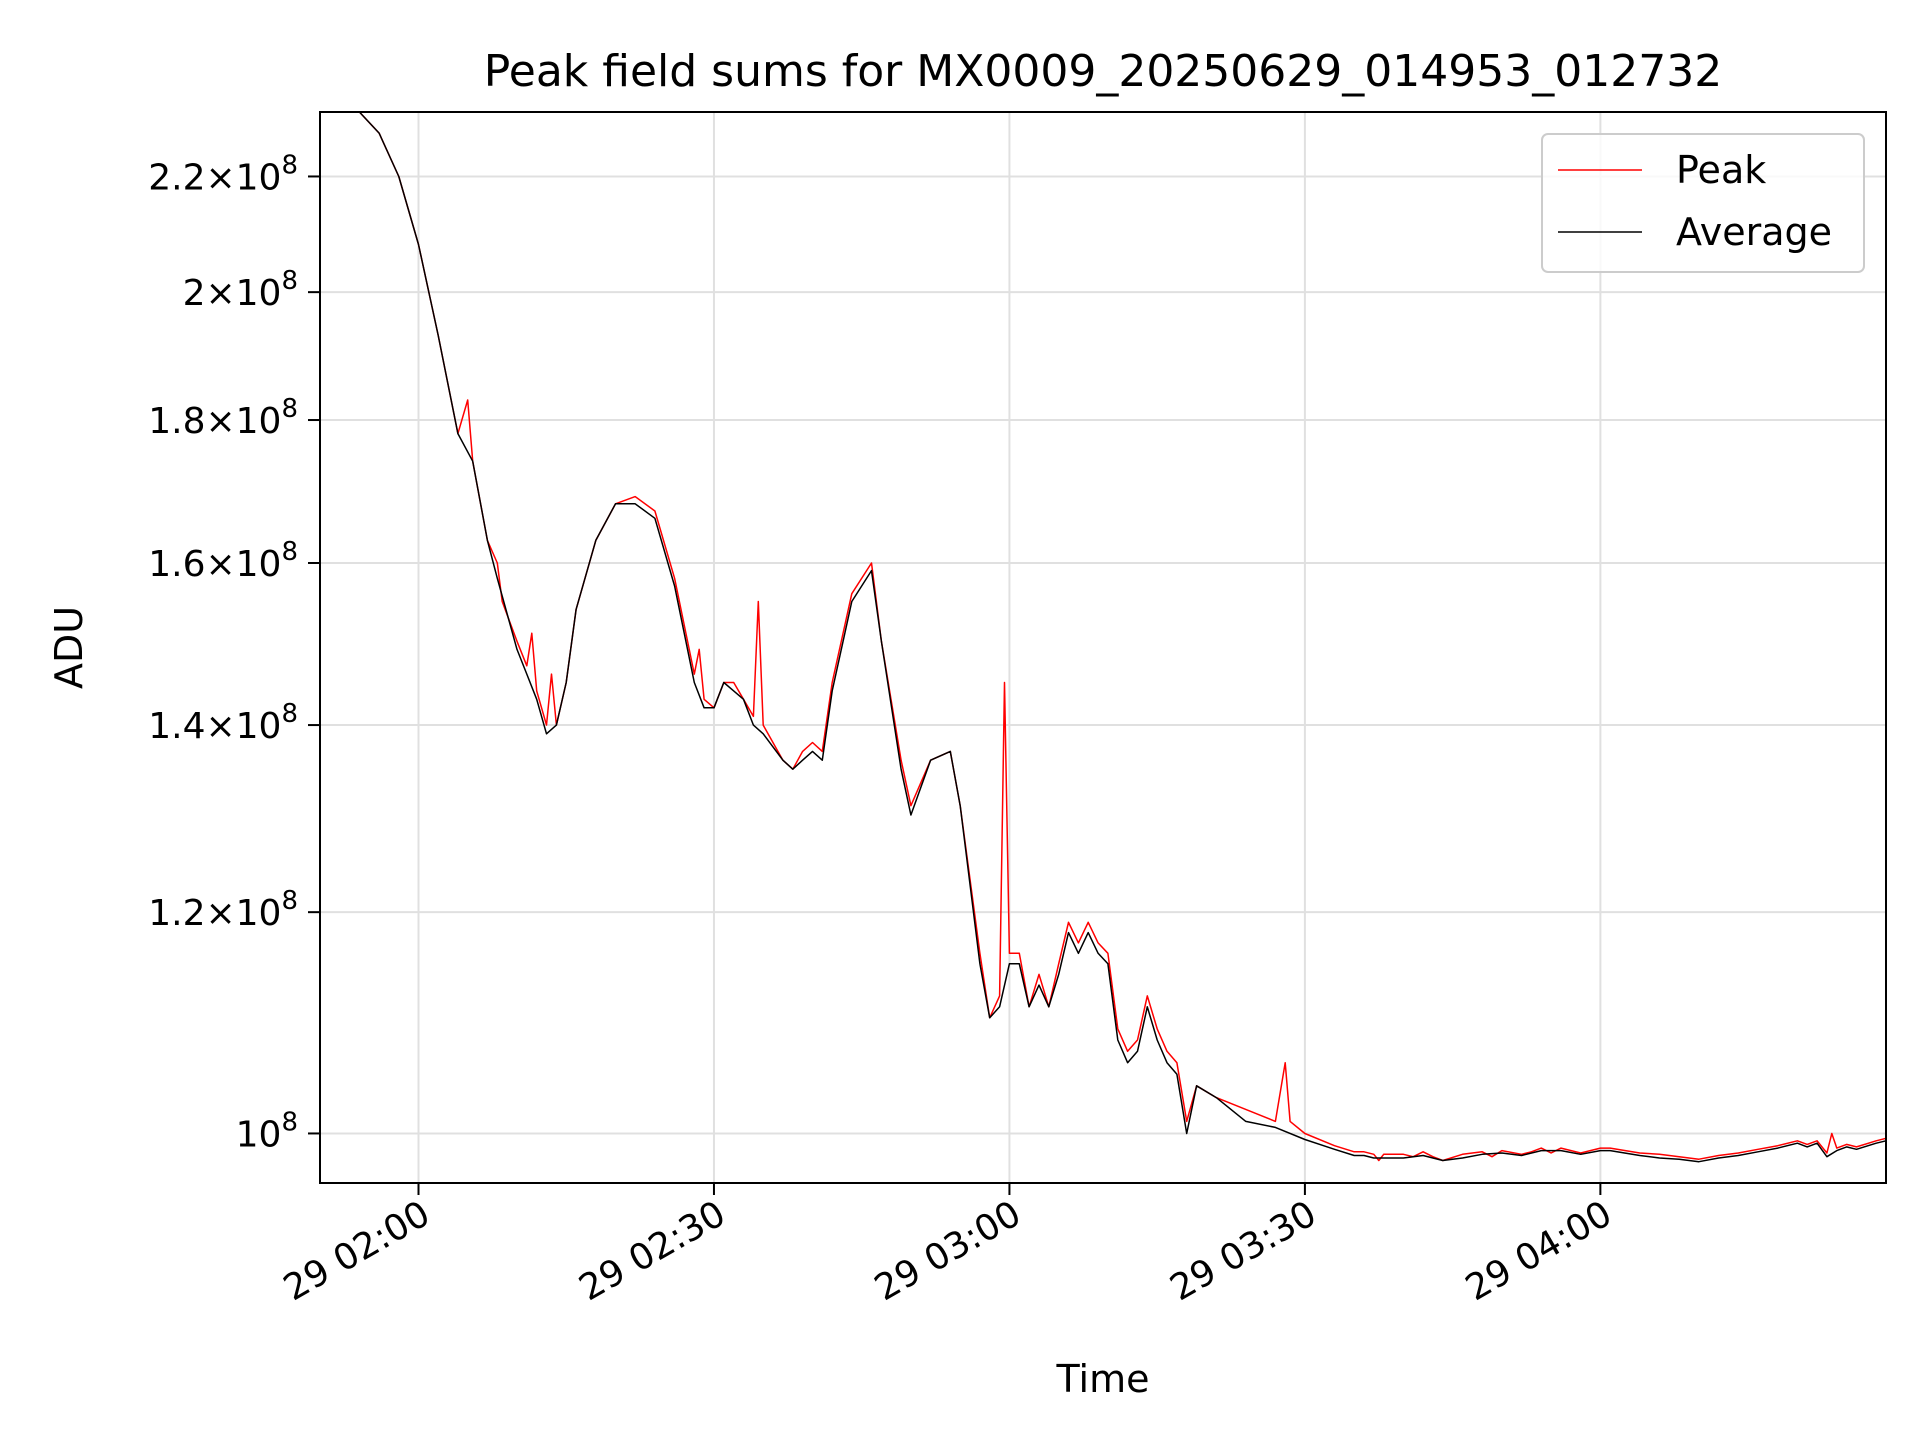  What do you see at coordinates (1754, 232) in the screenshot?
I see `legend-average-label: Average` at bounding box center [1754, 232].